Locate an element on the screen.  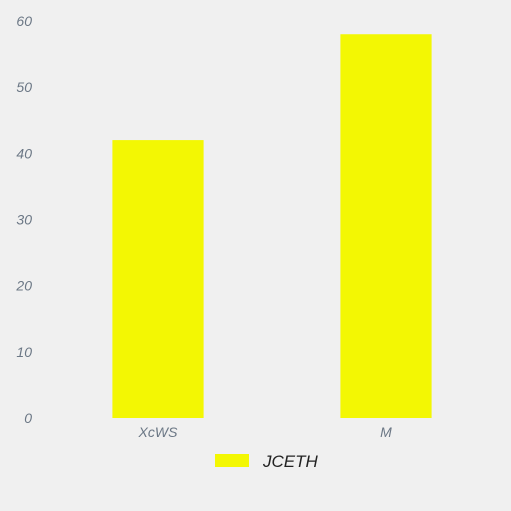
y-tick-label: 40 is located at coordinates (24, 153).